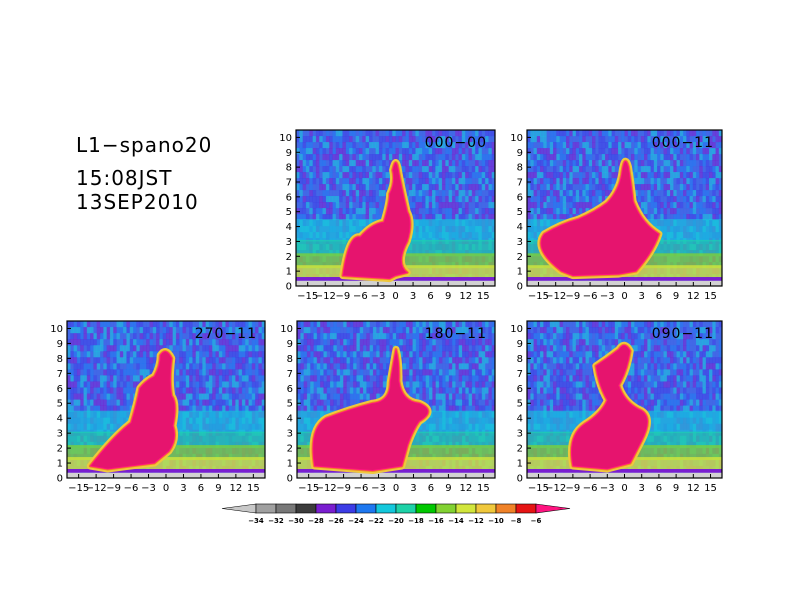 This screenshot has width=792, height=612. What do you see at coordinates (456, 521) in the screenshot?
I see `colorbar-label: −14` at bounding box center [456, 521].